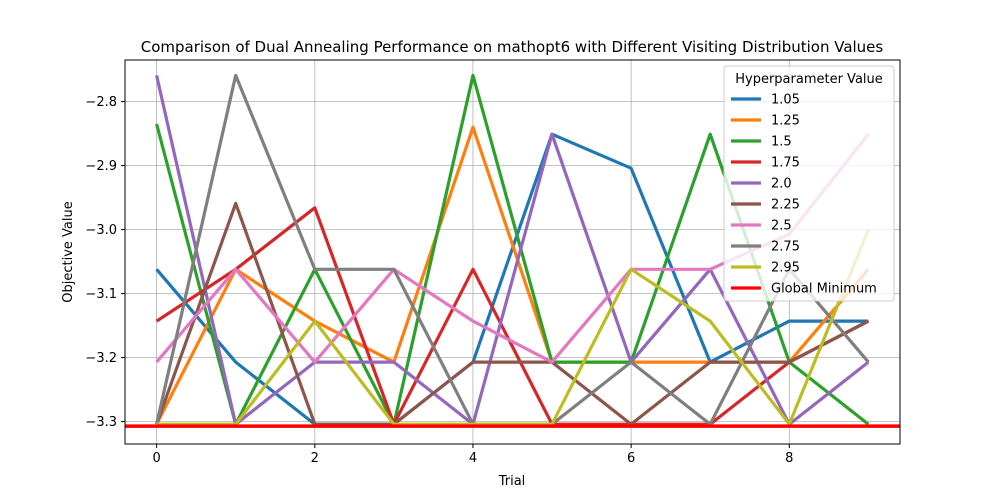 The height and width of the screenshot is (504, 1000). What do you see at coordinates (101, 422) in the screenshot?
I see `y-tick-label: −3.3` at bounding box center [101, 422].